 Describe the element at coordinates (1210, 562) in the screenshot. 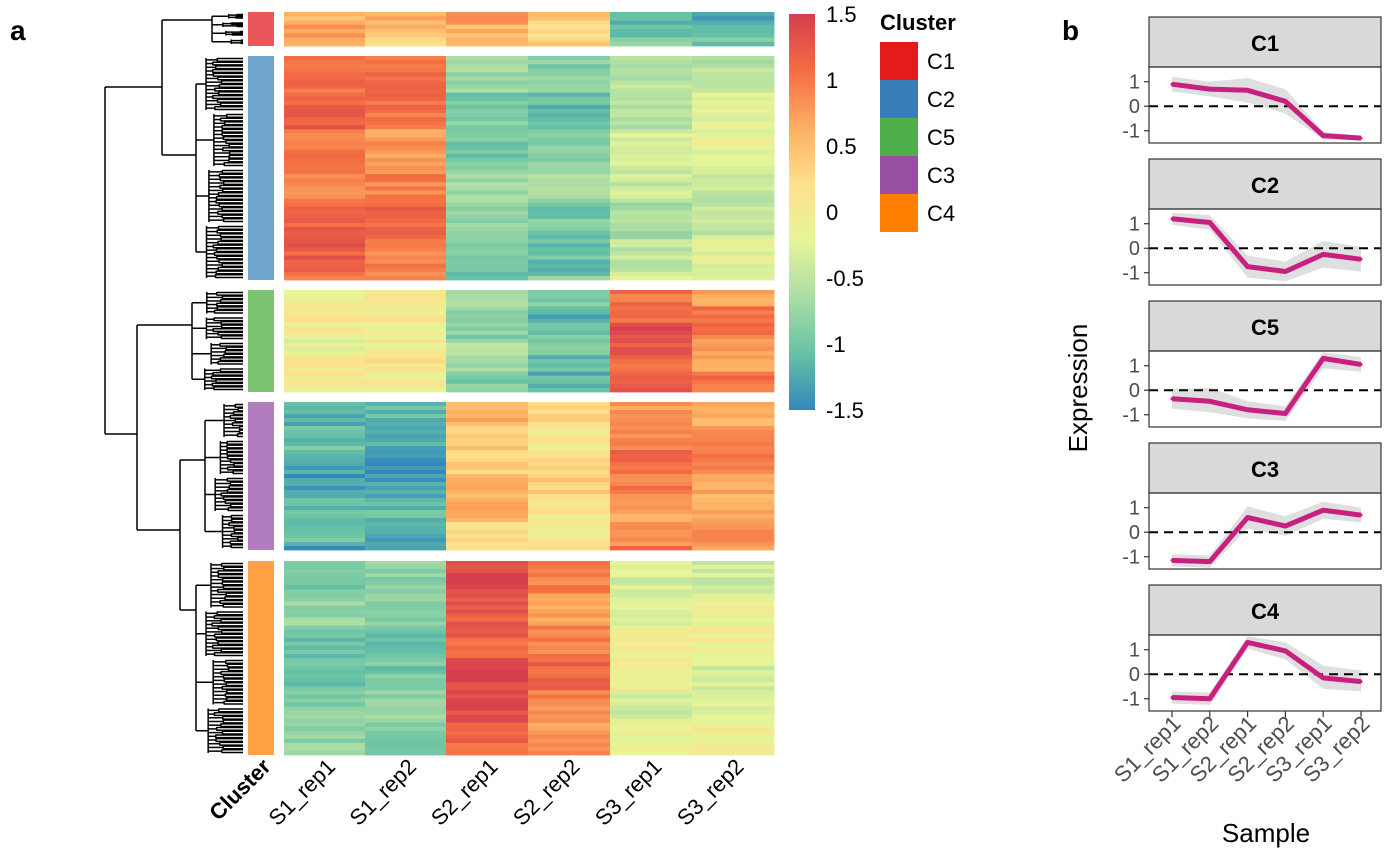

I see `profile-point` at that location.